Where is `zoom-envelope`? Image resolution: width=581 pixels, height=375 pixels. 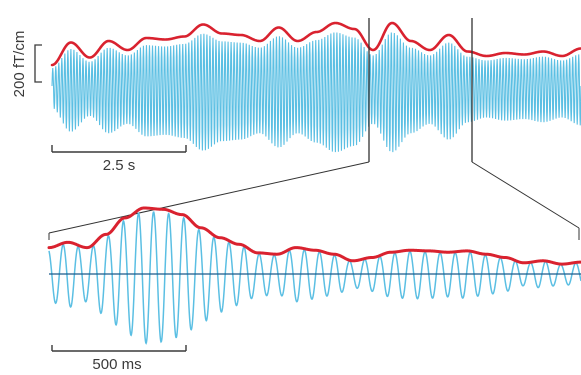
zoom-envelope is located at coordinates (314, 236).